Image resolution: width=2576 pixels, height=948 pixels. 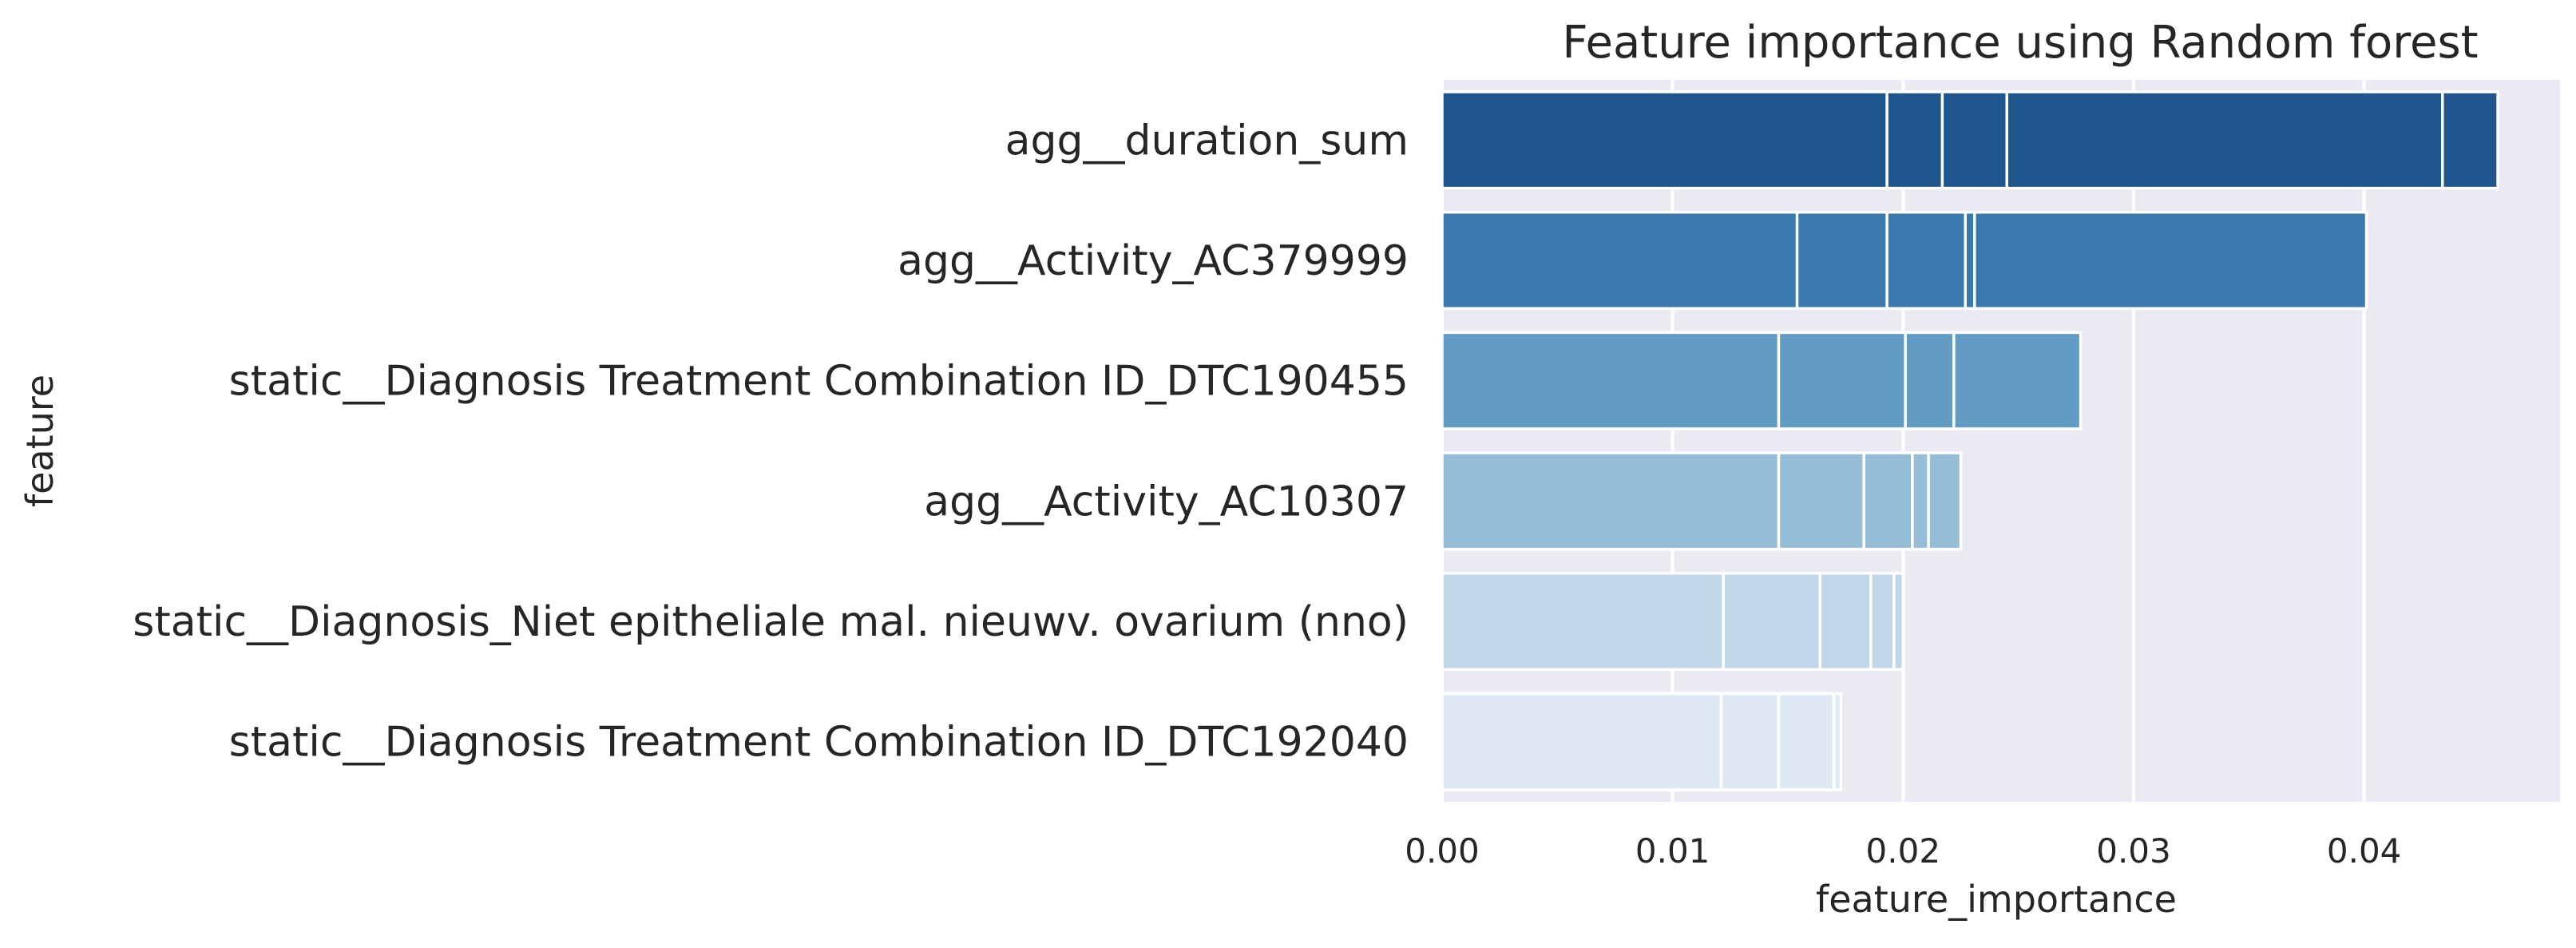 I want to click on y-axis-label: feature, so click(x=39, y=441).